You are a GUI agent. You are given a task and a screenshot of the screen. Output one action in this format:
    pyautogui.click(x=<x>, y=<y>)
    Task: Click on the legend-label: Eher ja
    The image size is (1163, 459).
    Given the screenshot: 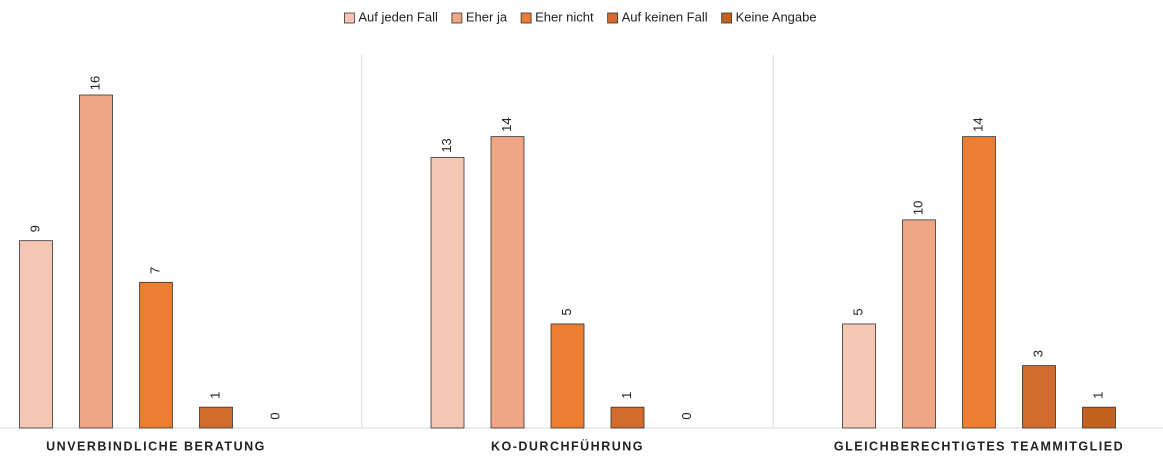 What is the action you would take?
    pyautogui.click(x=487, y=16)
    